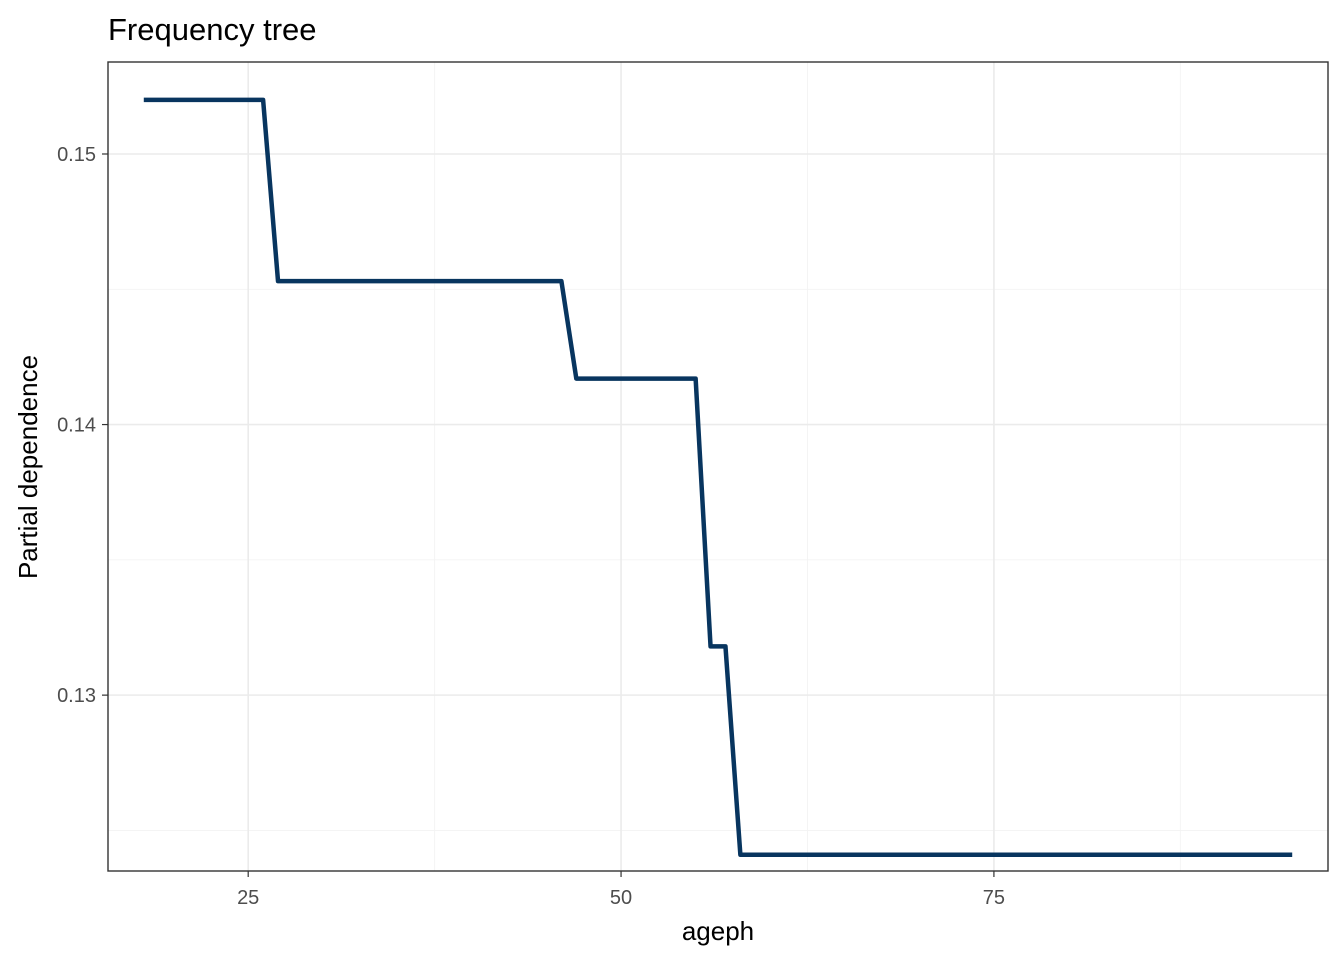 The height and width of the screenshot is (960, 1344). Describe the element at coordinates (28, 467) in the screenshot. I see `y-axis-title: Partial dependence` at that location.